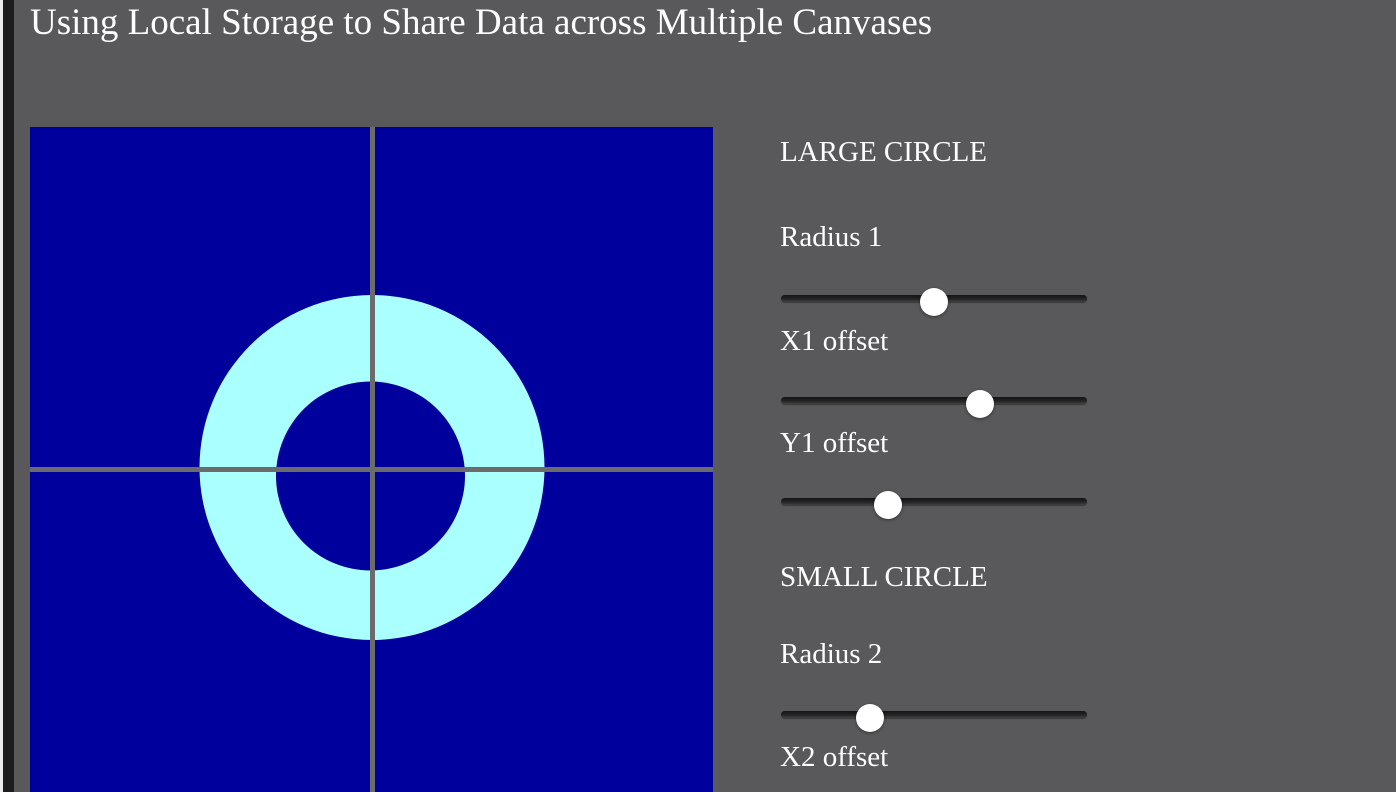 This screenshot has height=792, width=1396. What do you see at coordinates (834, 757) in the screenshot?
I see `x2-offset-label: X2 offset` at bounding box center [834, 757].